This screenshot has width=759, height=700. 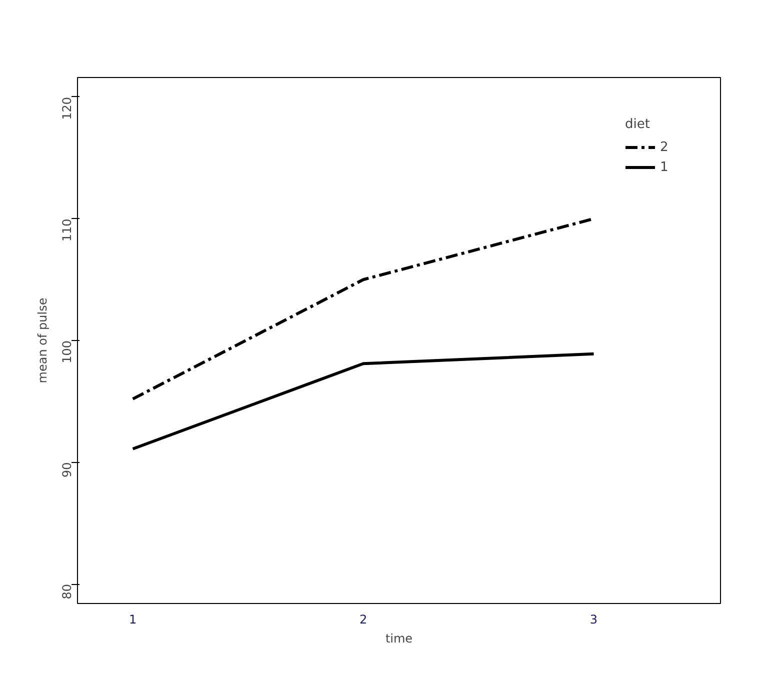 What do you see at coordinates (665, 167) in the screenshot?
I see `legend-label: 1` at bounding box center [665, 167].